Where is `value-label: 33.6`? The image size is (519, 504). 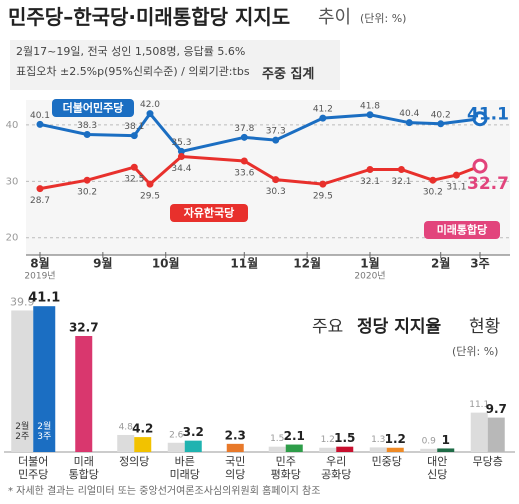 value-label: 33.6 is located at coordinates (244, 174).